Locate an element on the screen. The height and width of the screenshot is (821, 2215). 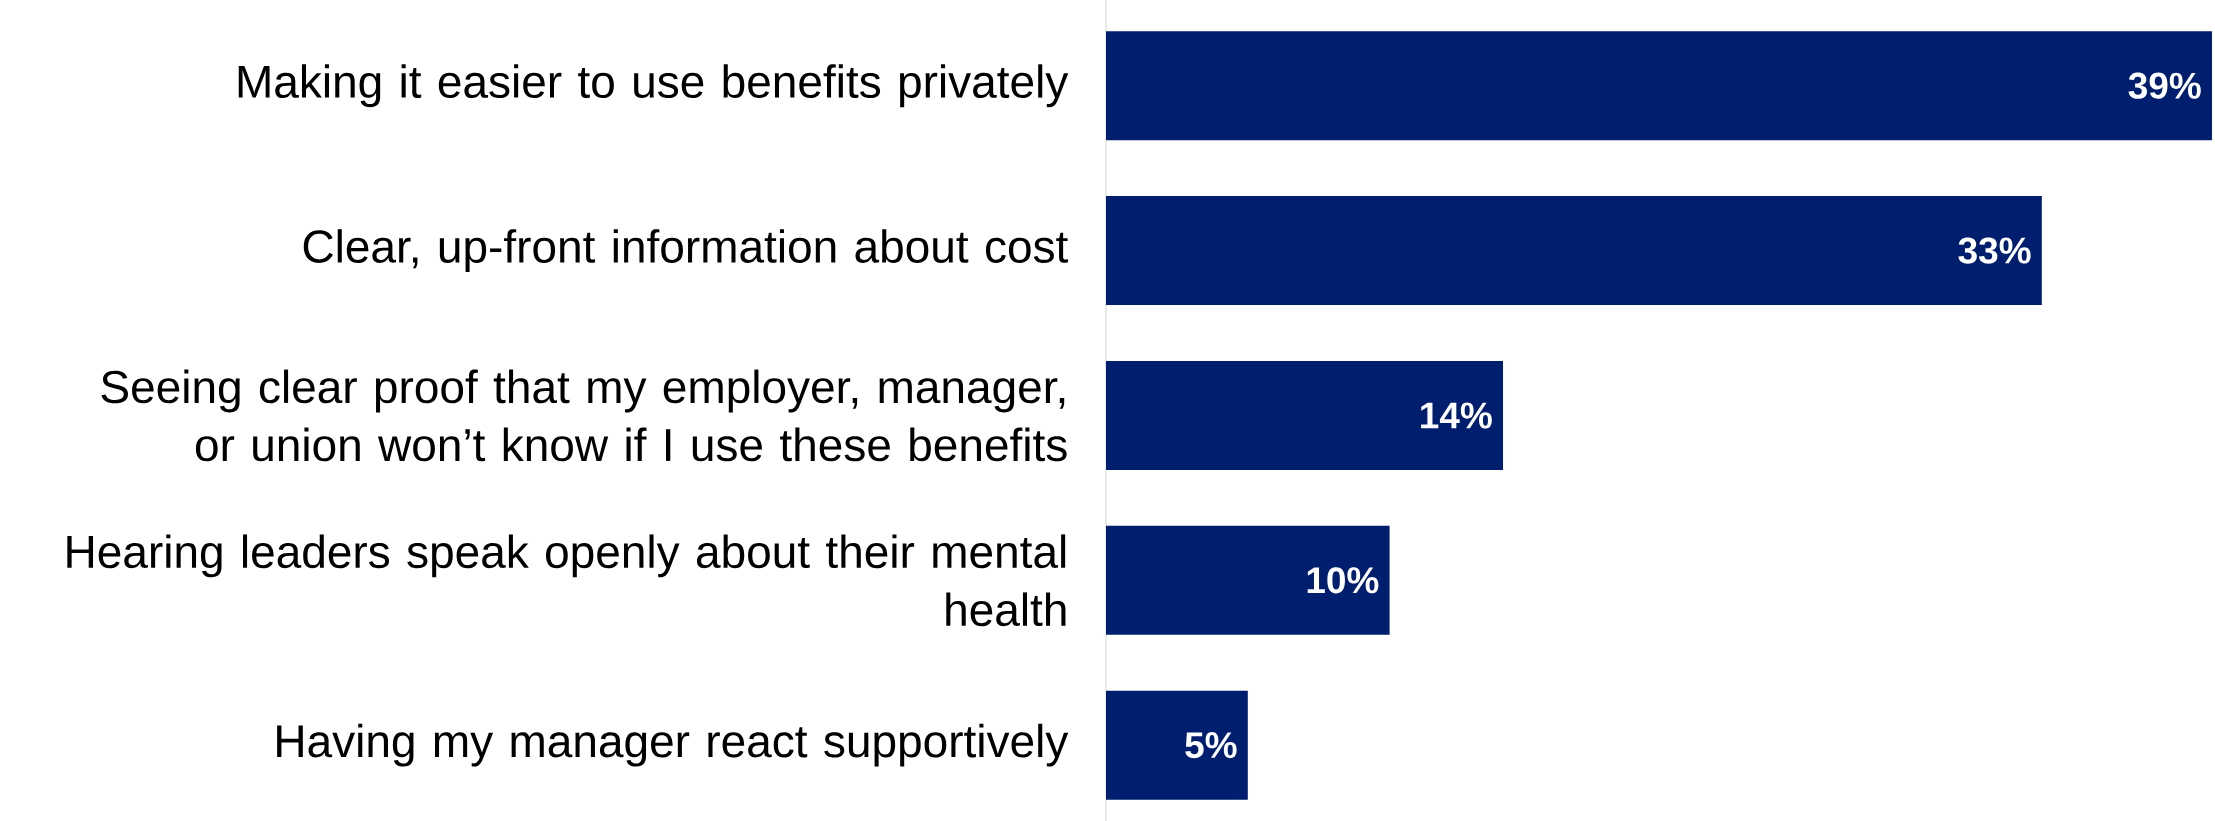
data-label: 39% is located at coordinates (2164, 85).